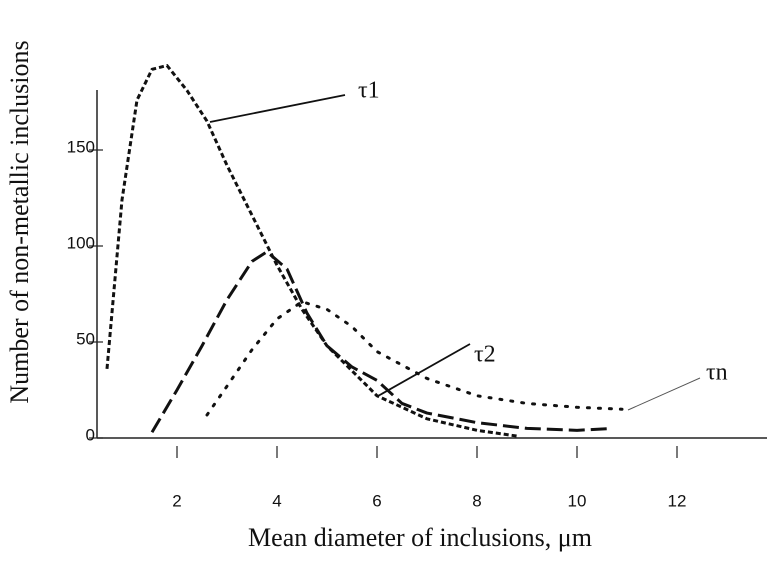  What do you see at coordinates (85, 338) in the screenshot?
I see `y-tick-label: 50` at bounding box center [85, 338].